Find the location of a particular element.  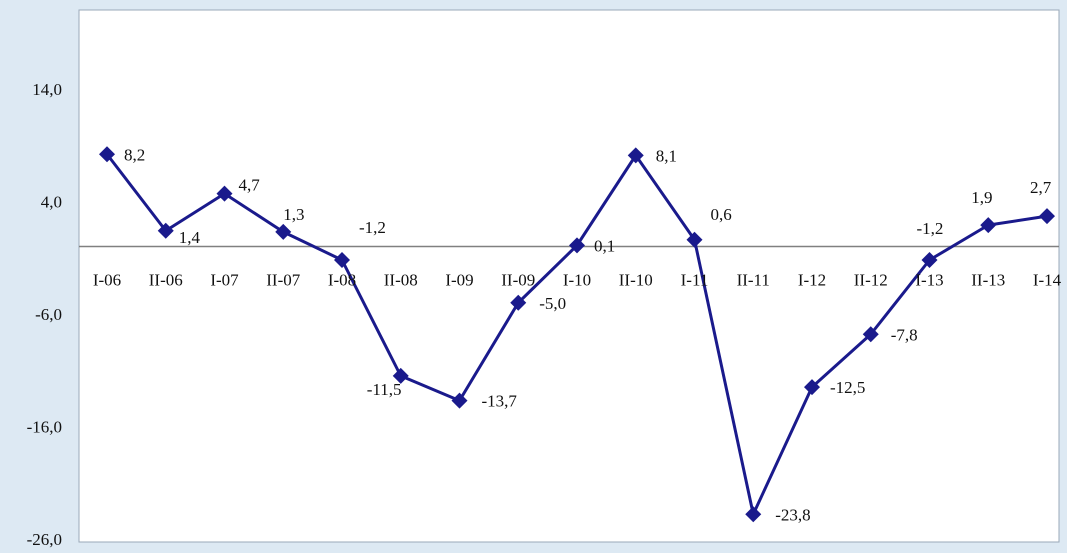

x-tick-label: I-08 is located at coordinates (342, 280).